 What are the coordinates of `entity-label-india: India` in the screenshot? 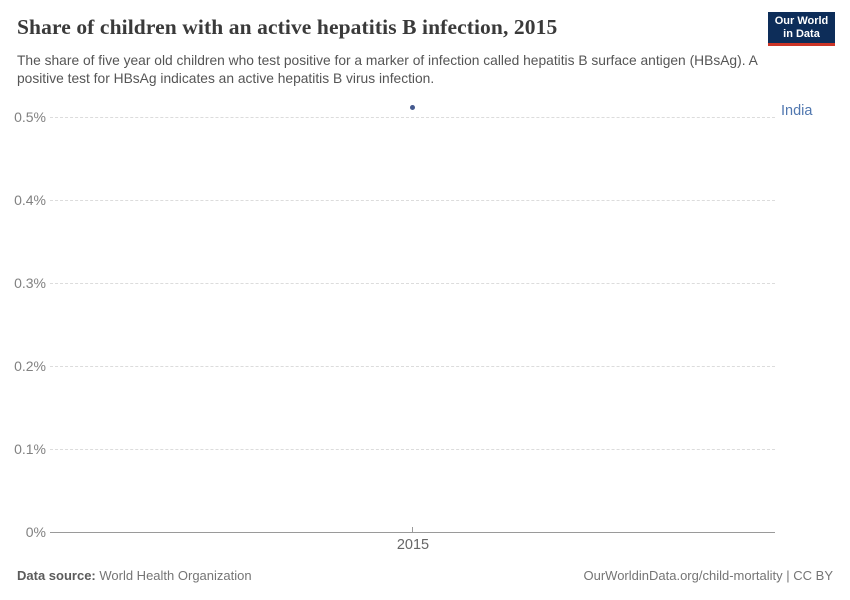 It's located at (797, 111).